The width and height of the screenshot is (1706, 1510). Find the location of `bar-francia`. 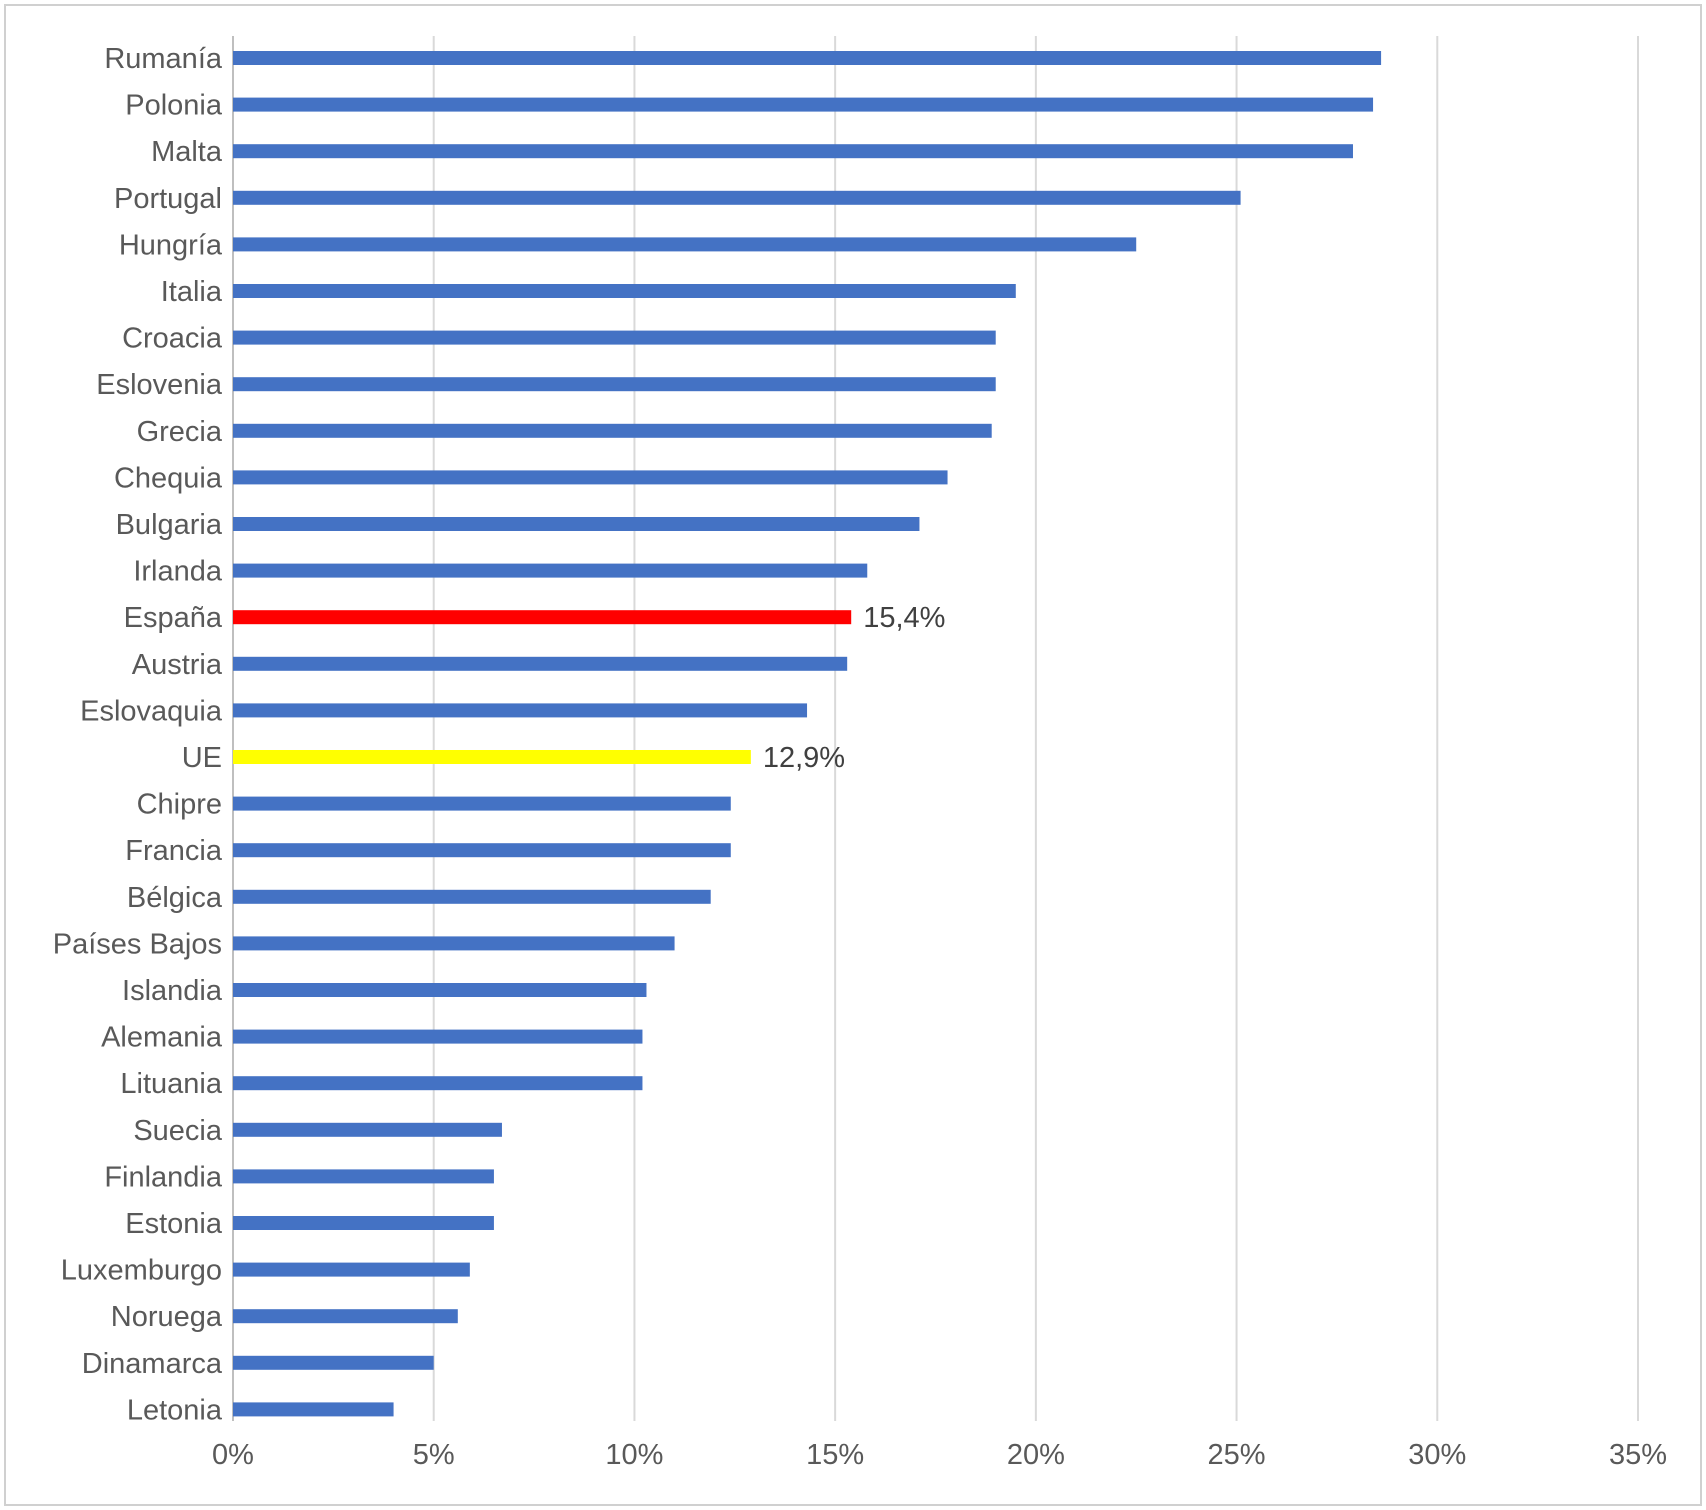

bar-francia is located at coordinates (482, 850).